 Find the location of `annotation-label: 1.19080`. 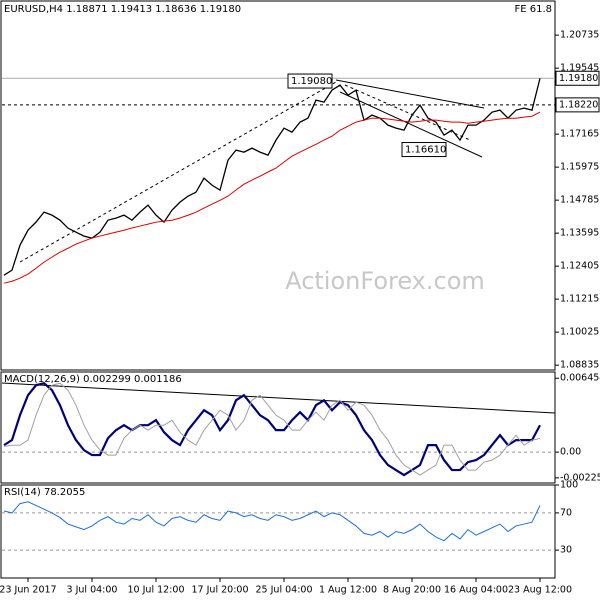

annotation-label: 1.19080 is located at coordinates (311, 81).